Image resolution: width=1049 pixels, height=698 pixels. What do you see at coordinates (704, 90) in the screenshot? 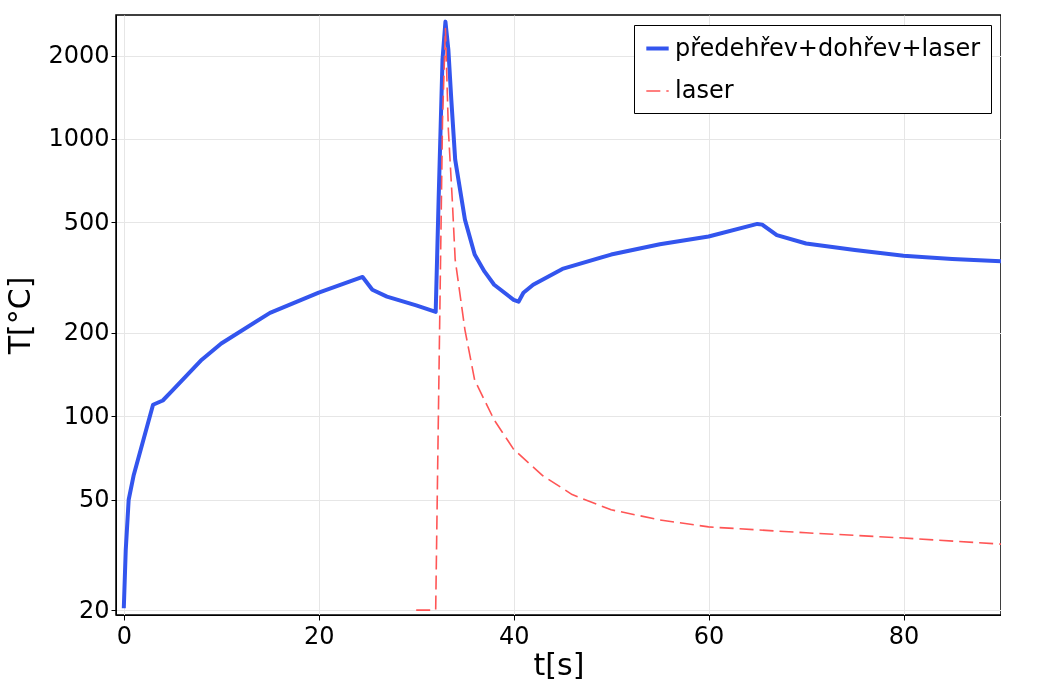
I see `legend-label: laser` at bounding box center [704, 90].